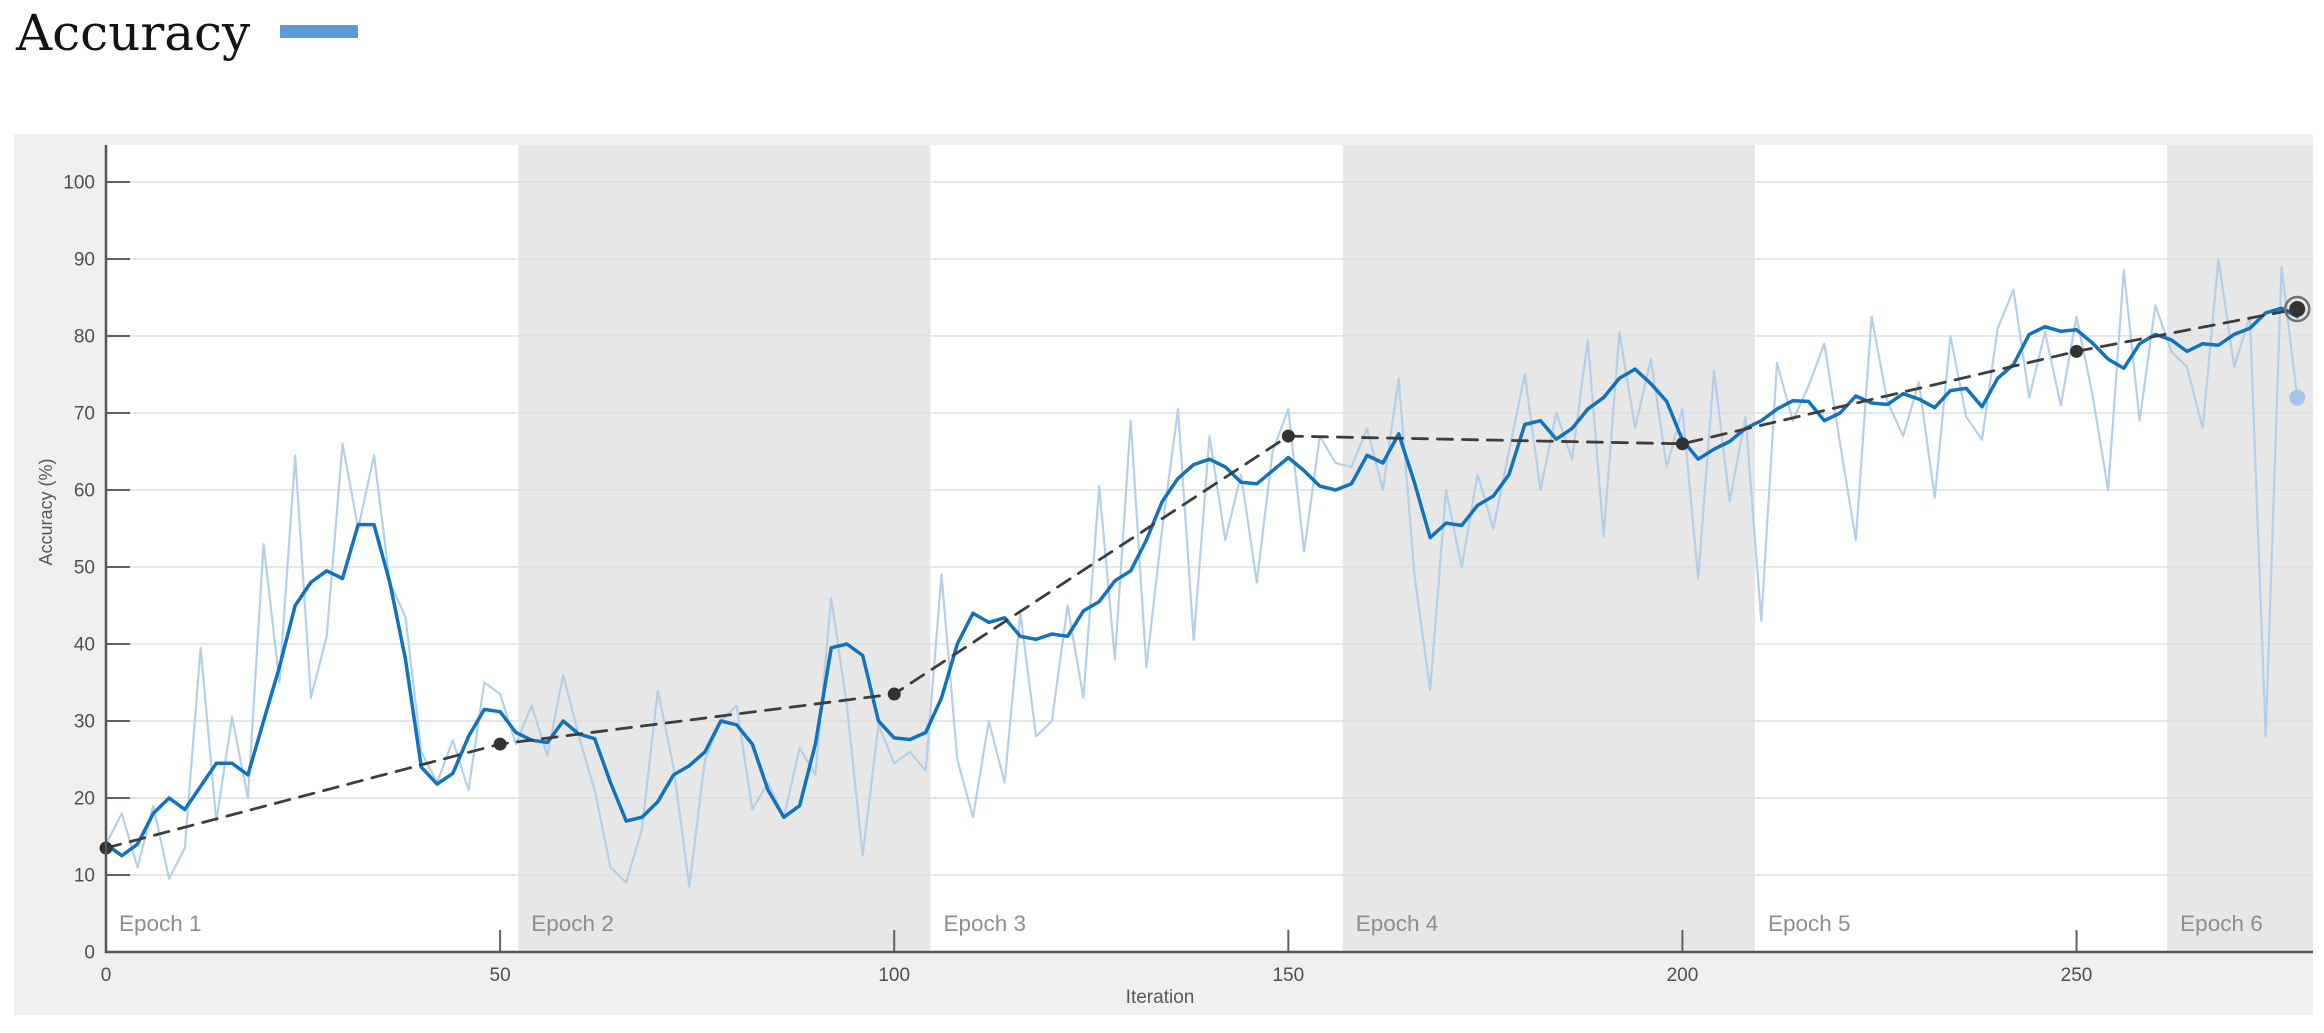 Image resolution: width=2324 pixels, height=1033 pixels. What do you see at coordinates (2077, 975) in the screenshot?
I see `x-tick-label: 250` at bounding box center [2077, 975].